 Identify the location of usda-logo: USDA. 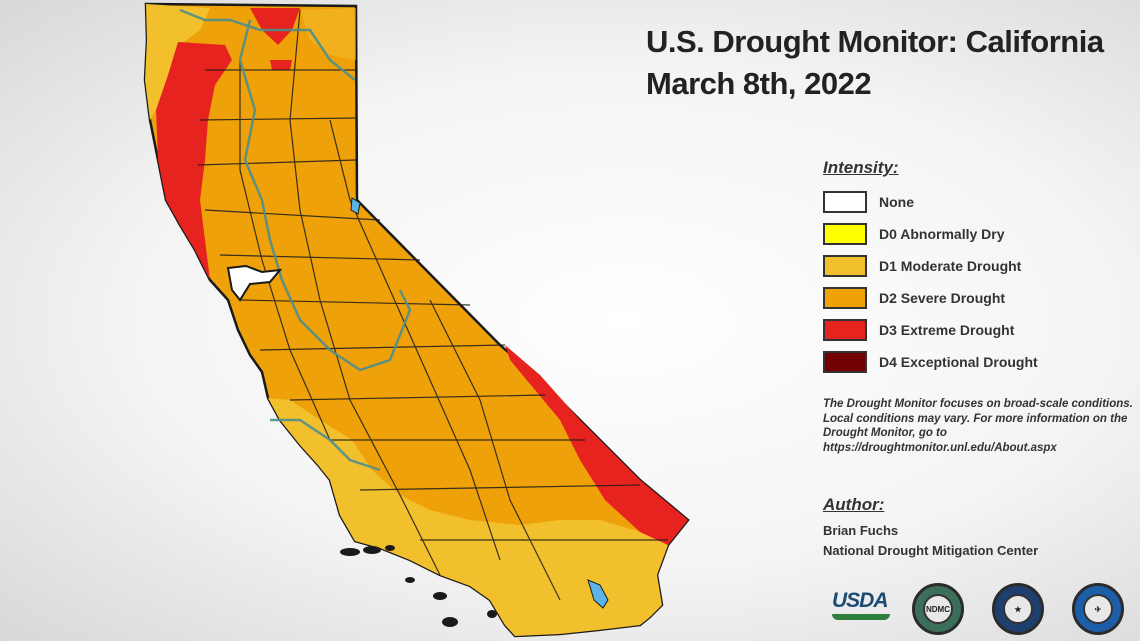
(863, 609).